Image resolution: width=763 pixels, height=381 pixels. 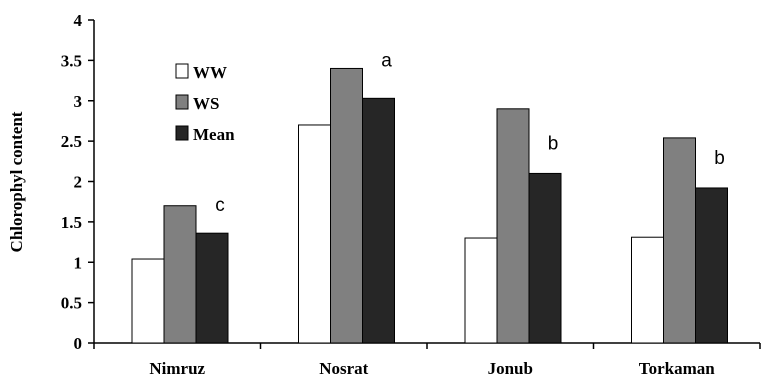 I want to click on significance-letter: c, so click(x=220, y=205).